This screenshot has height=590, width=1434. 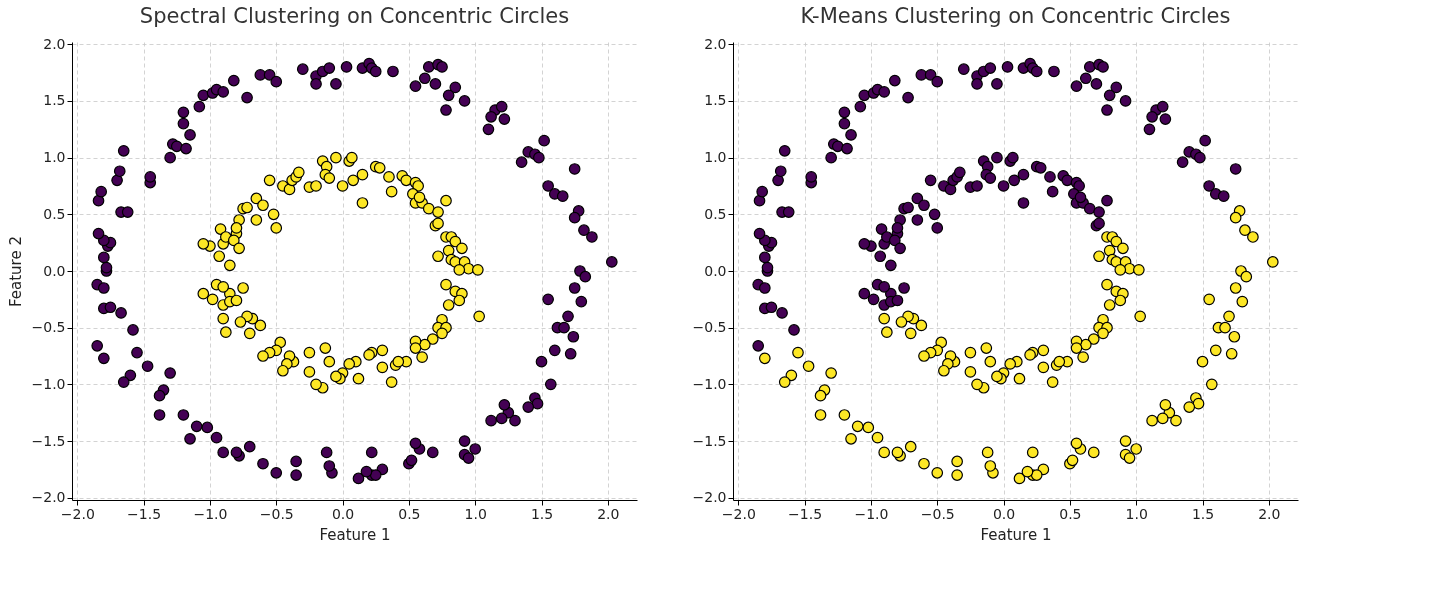 What do you see at coordinates (15, 271) in the screenshot?
I see `y-axis-title: Feature 2` at bounding box center [15, 271].